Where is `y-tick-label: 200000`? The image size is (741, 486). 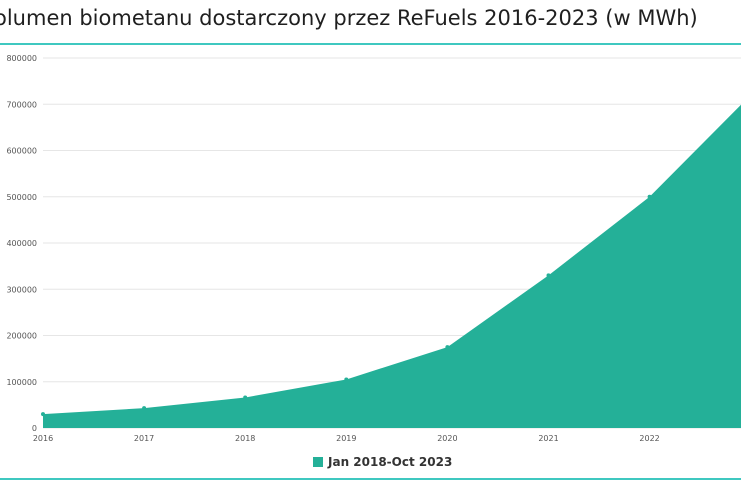 y-tick-label: 200000 is located at coordinates (21, 336).